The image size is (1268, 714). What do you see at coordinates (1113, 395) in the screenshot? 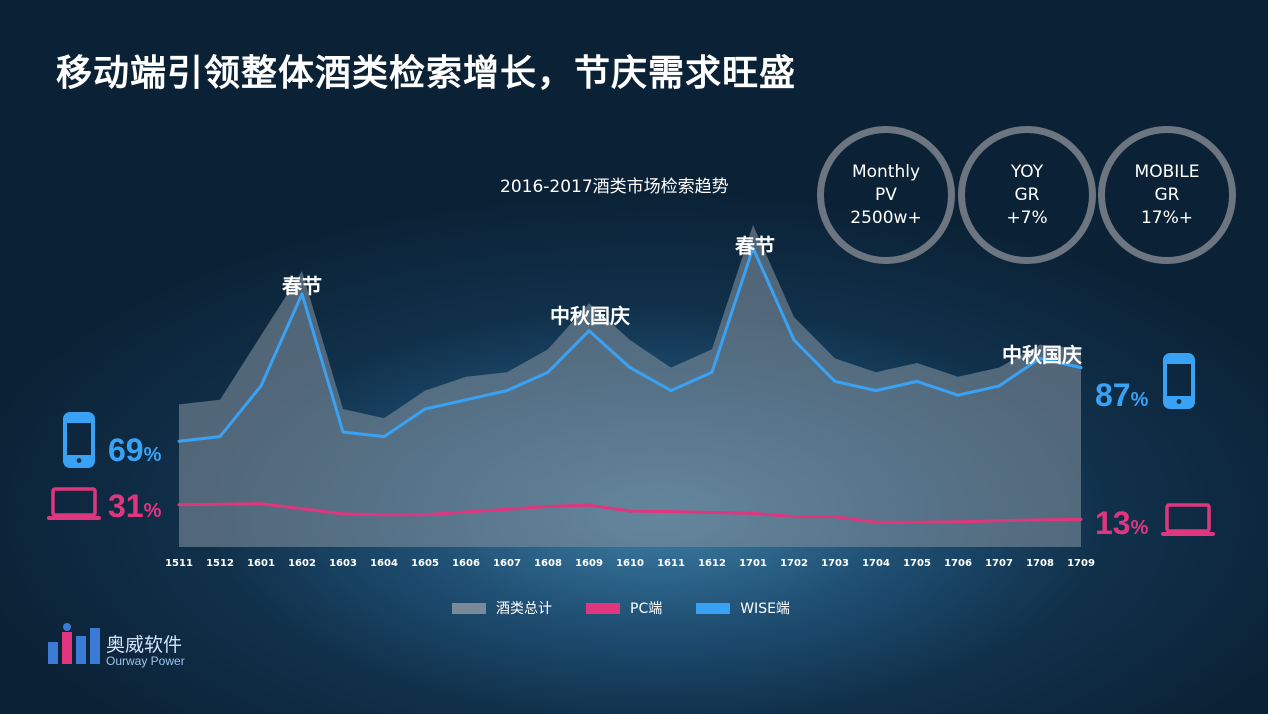
I see `right-mobile-value: 87` at bounding box center [1113, 395].